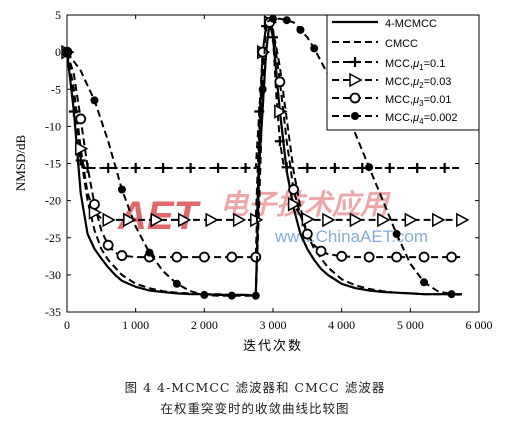 Image resolution: width=510 pixels, height=427 pixels. What do you see at coordinates (421, 119) in the screenshot?
I see `legend-label-mcc-mu4: MCC,μ4=0.002` at bounding box center [421, 119].